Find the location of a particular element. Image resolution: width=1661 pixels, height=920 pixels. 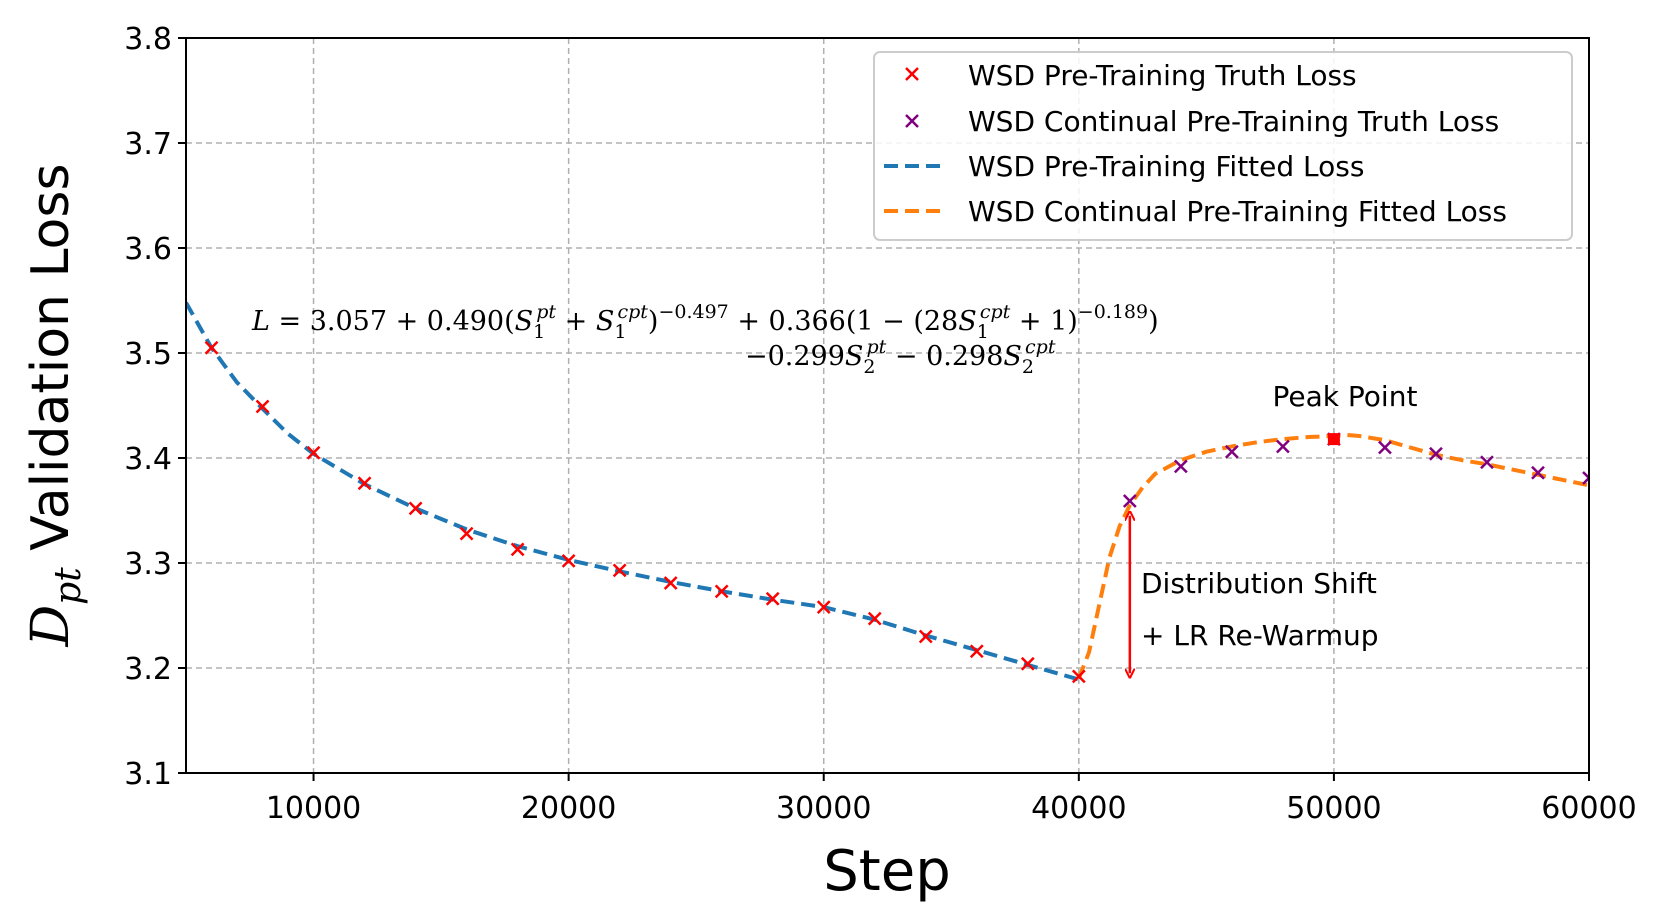

x-axis-title: Step is located at coordinates (887, 871).